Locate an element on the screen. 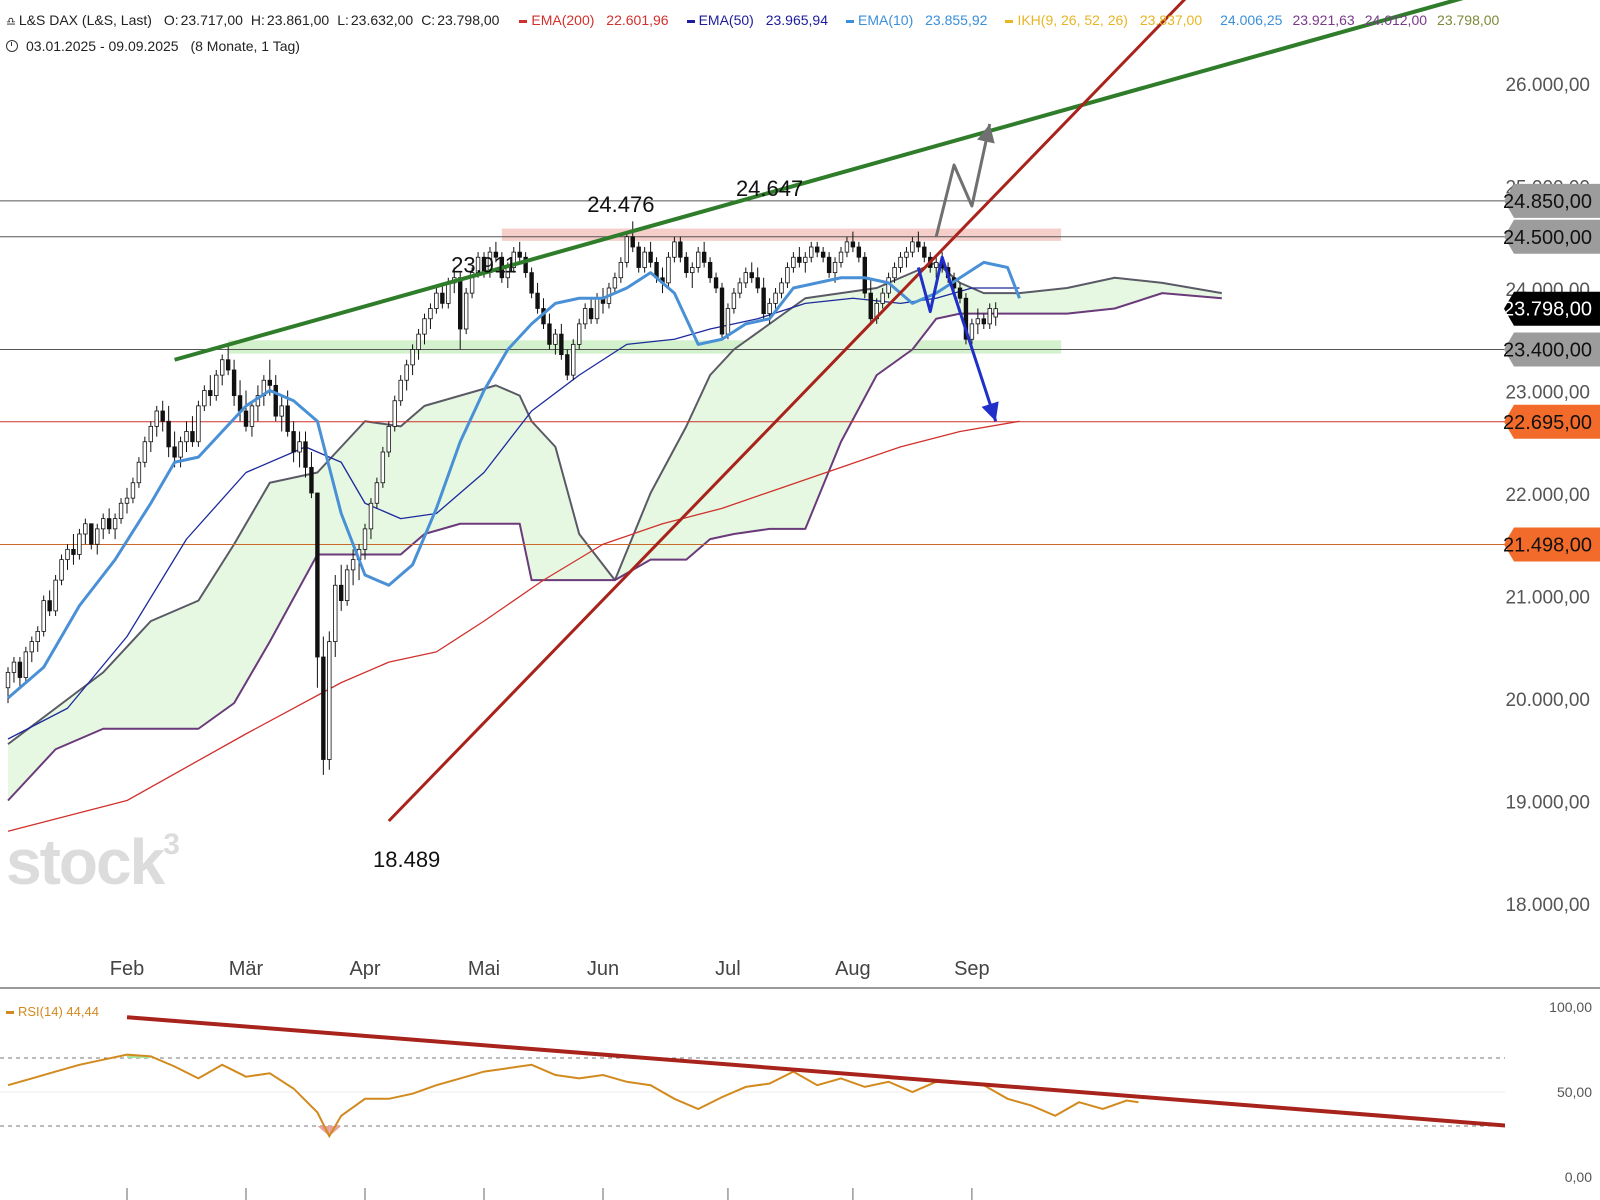 Image resolution: width=1600 pixels, height=1200 pixels. x-tick-label: Jul is located at coordinates (728, 969).